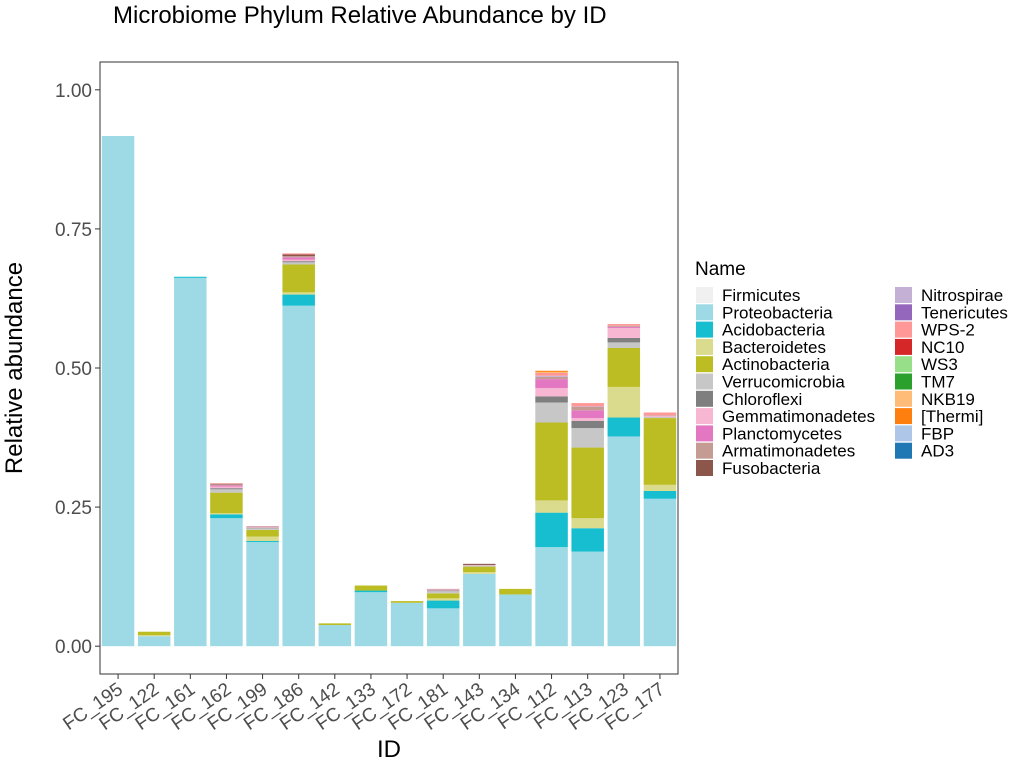 The width and height of the screenshot is (1024, 768). What do you see at coordinates (783, 382) in the screenshot?
I see `legend-label: Verrucomicrobia` at bounding box center [783, 382].